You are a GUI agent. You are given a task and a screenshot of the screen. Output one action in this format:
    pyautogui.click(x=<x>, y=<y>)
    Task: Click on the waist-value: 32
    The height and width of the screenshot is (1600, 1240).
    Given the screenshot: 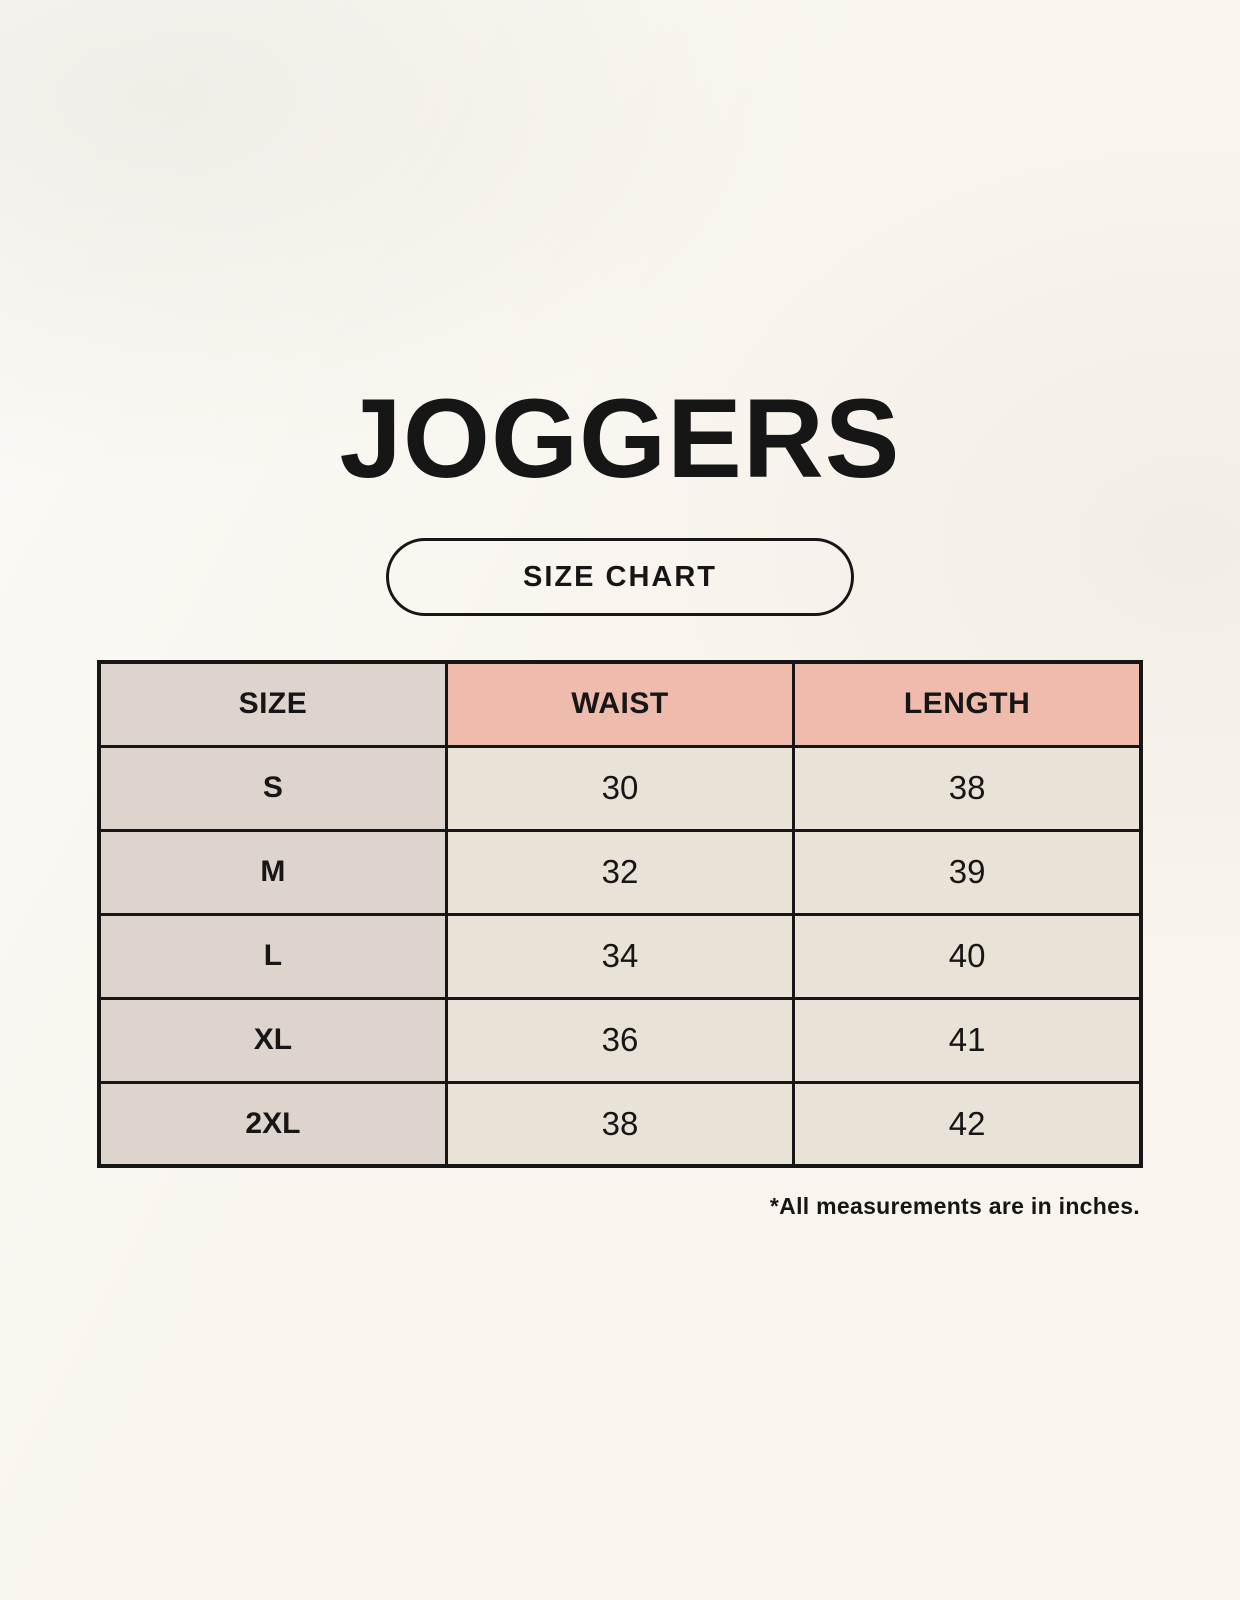 What is the action you would take?
    pyautogui.click(x=620, y=872)
    